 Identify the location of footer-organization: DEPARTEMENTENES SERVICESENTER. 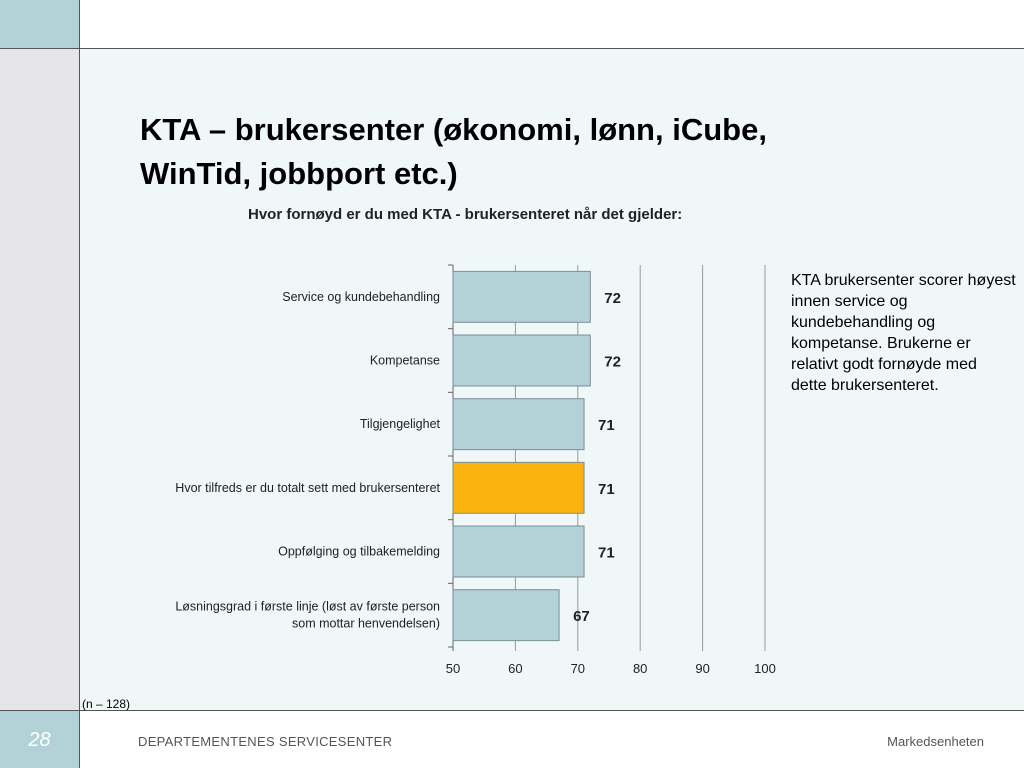
(265, 741).